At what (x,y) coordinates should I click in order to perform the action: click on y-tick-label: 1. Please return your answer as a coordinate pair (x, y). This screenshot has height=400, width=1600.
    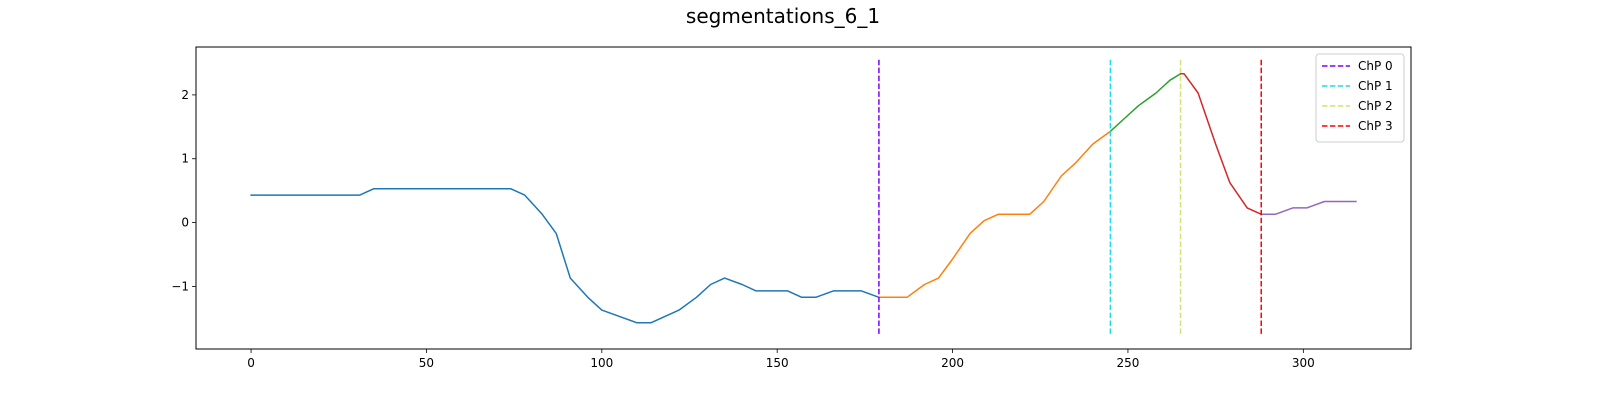
    Looking at the image, I should click on (185, 159).